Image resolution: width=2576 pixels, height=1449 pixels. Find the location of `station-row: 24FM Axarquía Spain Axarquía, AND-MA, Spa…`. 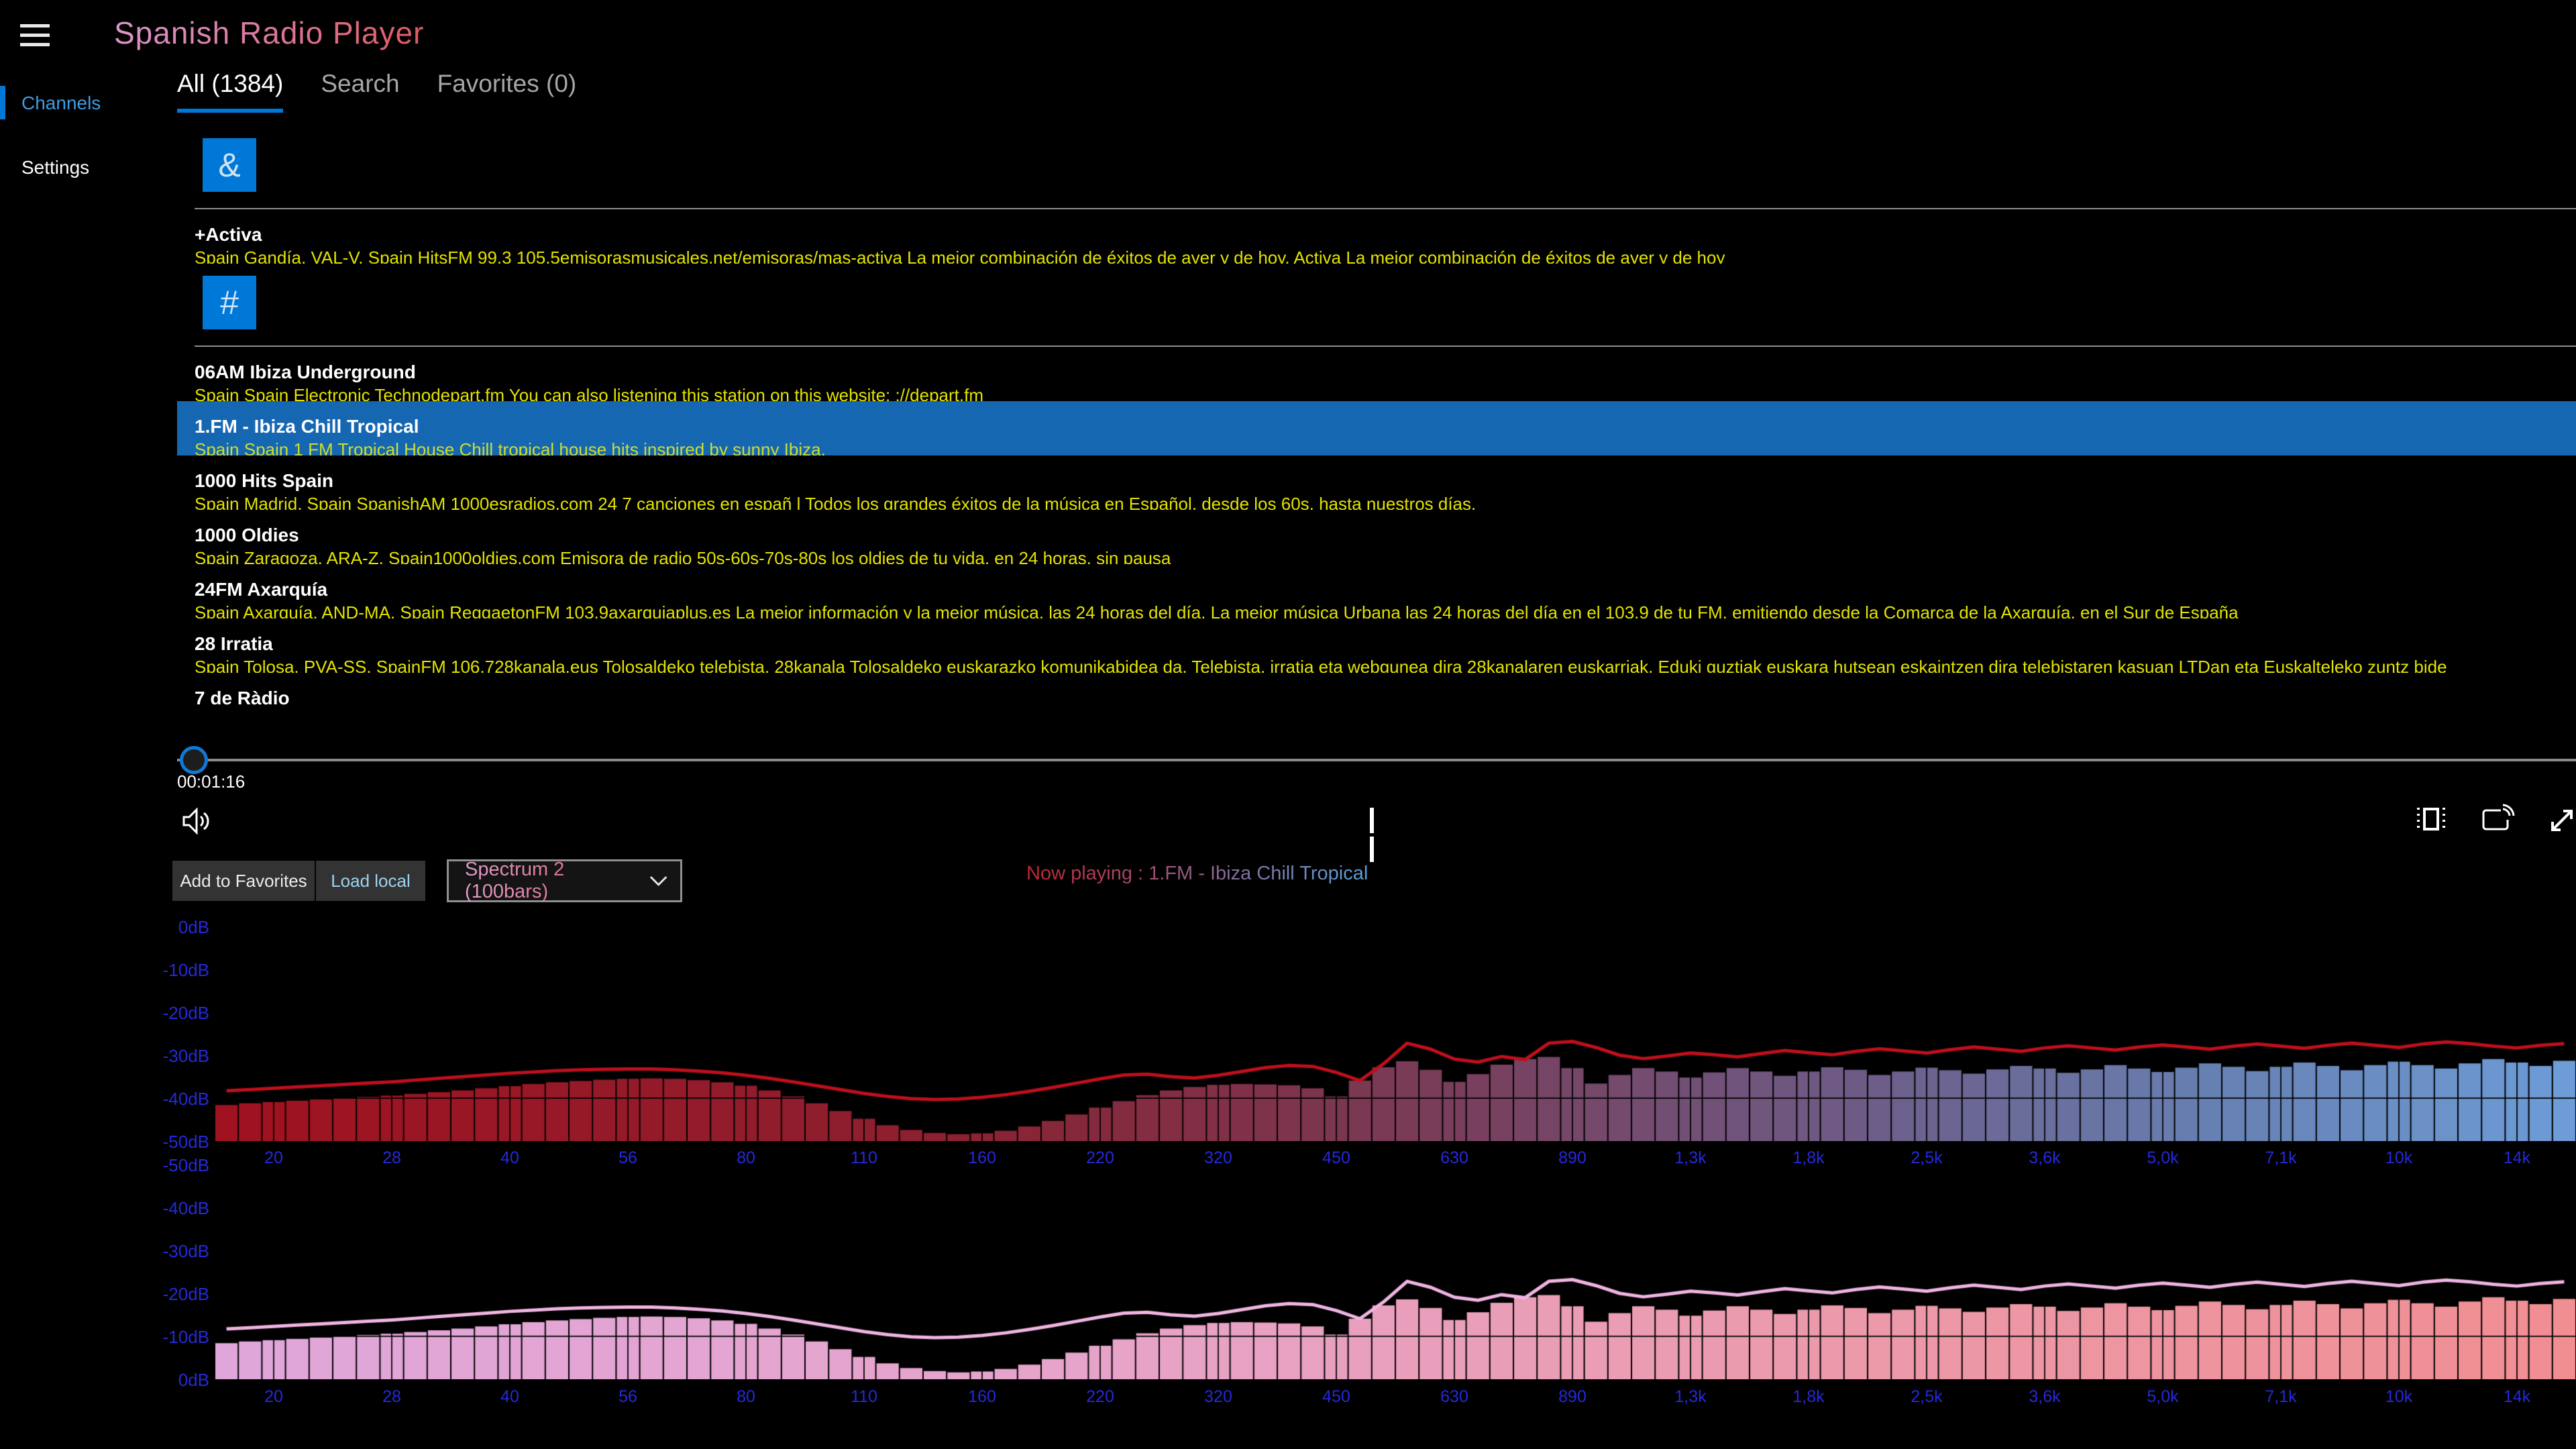

station-row: 24FM Axarquía Spain Axarquía, AND-MA, Spa… is located at coordinates (1376, 591).